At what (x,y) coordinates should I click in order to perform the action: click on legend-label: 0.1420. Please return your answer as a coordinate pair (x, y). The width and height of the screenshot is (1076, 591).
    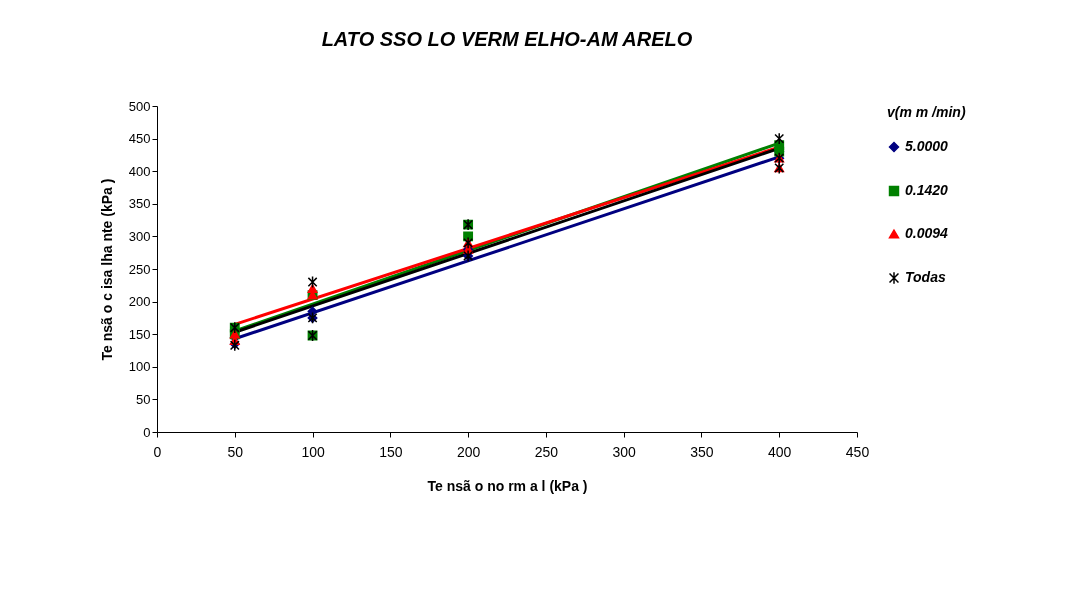
    Looking at the image, I should click on (927, 190).